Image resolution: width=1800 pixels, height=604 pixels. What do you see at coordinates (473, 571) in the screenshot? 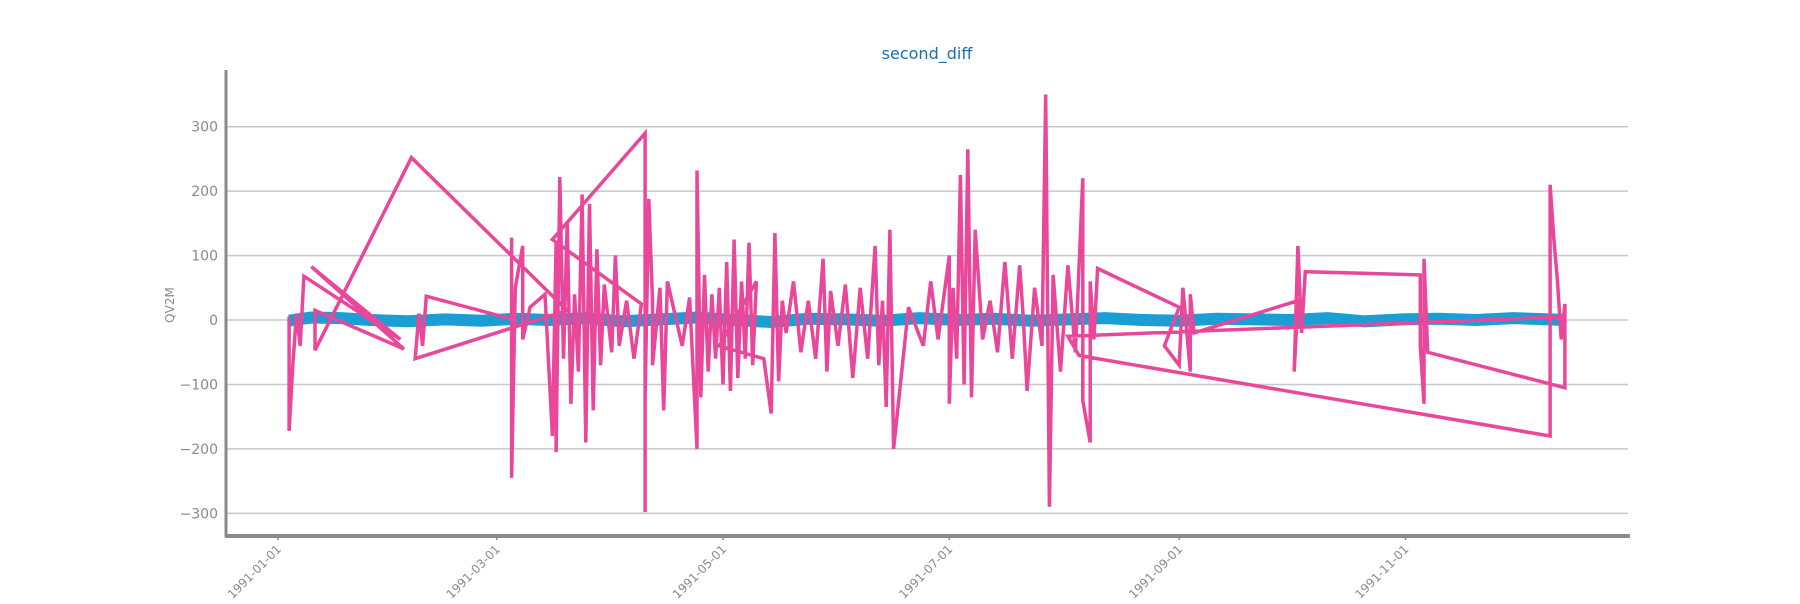
I see `x-tick-label: 1991-03-01` at bounding box center [473, 571].